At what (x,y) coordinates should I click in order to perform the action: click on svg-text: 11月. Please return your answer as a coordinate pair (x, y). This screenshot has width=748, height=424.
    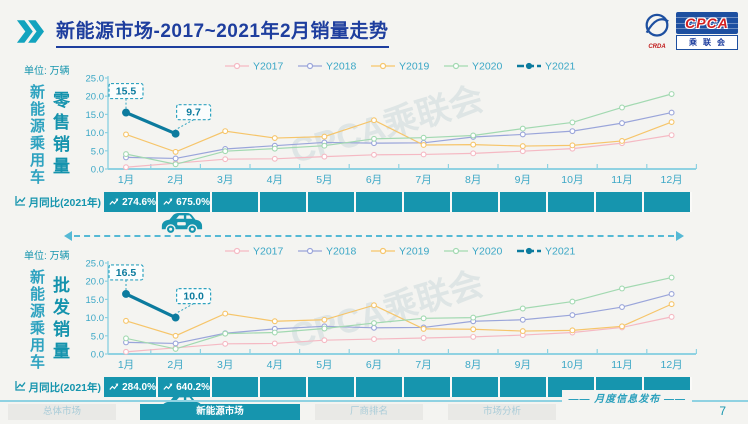
    Looking at the image, I should click on (621, 180).